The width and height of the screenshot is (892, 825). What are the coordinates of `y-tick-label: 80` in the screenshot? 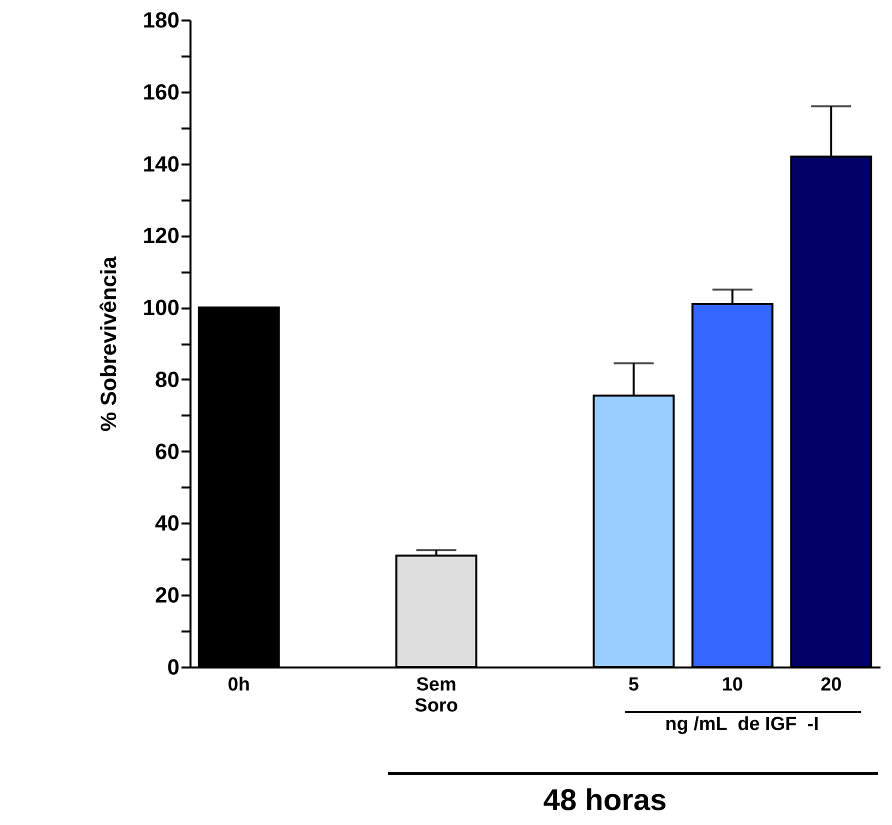 It's located at (167, 379).